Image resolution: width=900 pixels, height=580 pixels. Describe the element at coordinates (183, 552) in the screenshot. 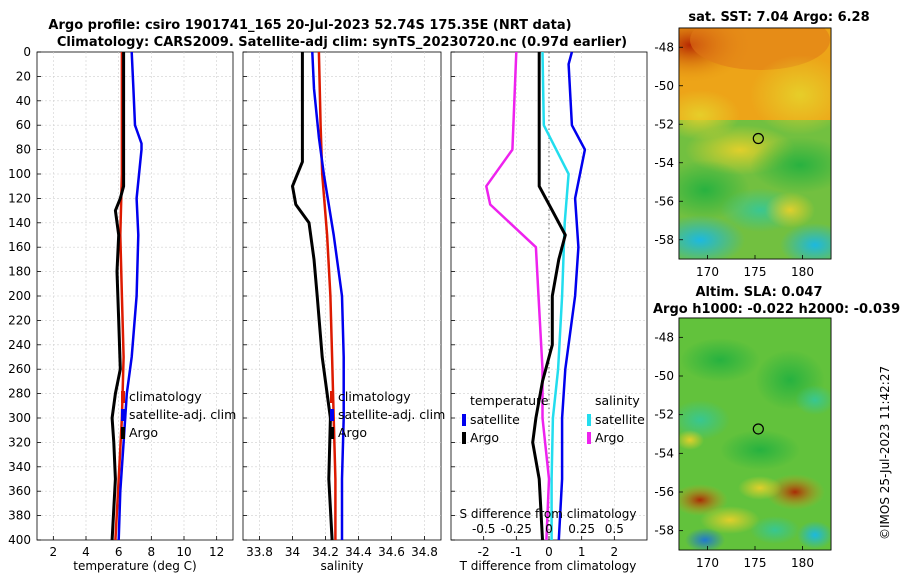

I see `x-tick-label: 10` at that location.